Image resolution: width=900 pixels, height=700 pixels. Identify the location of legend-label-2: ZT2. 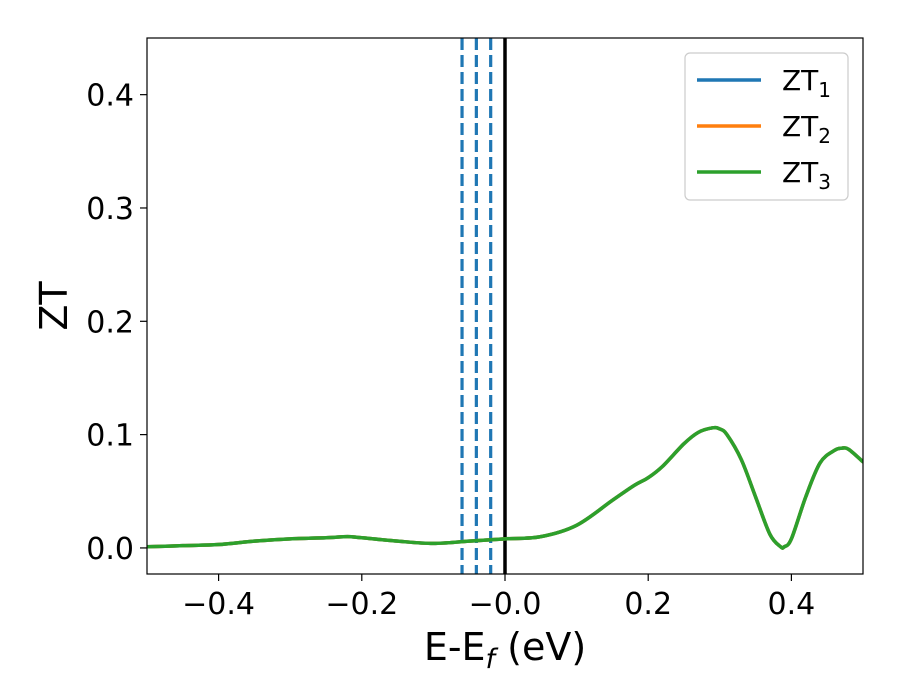
(806, 129).